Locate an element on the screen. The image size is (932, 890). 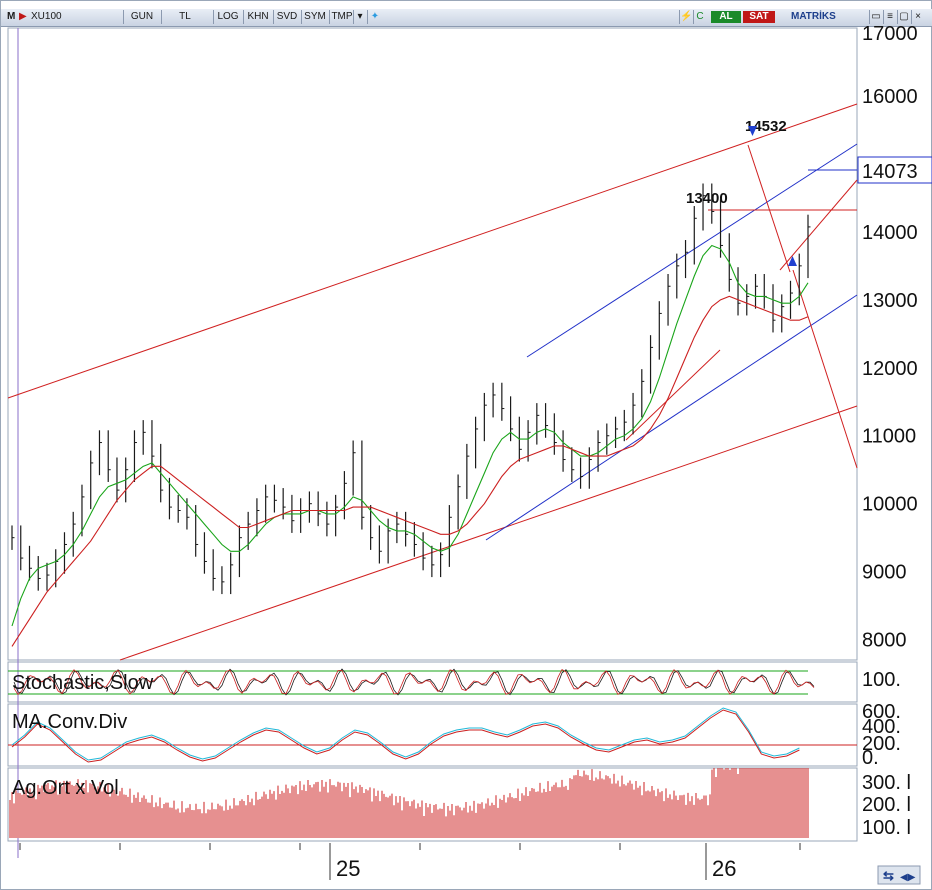
scroll-controls is located at coordinates (899, 875).